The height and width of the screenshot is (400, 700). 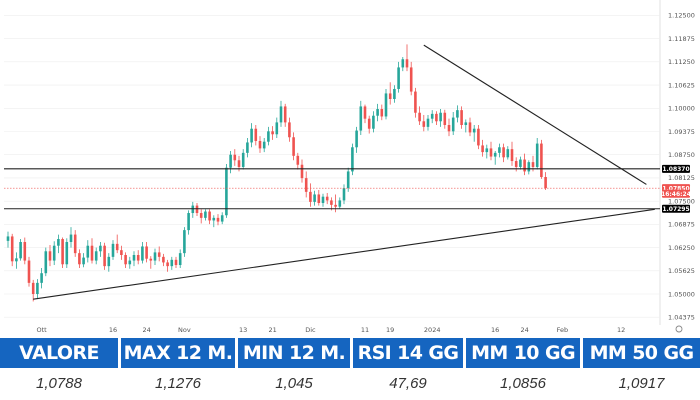 What do you see at coordinates (59, 384) in the screenshot?
I see `stat-value: 1,0788` at bounding box center [59, 384].